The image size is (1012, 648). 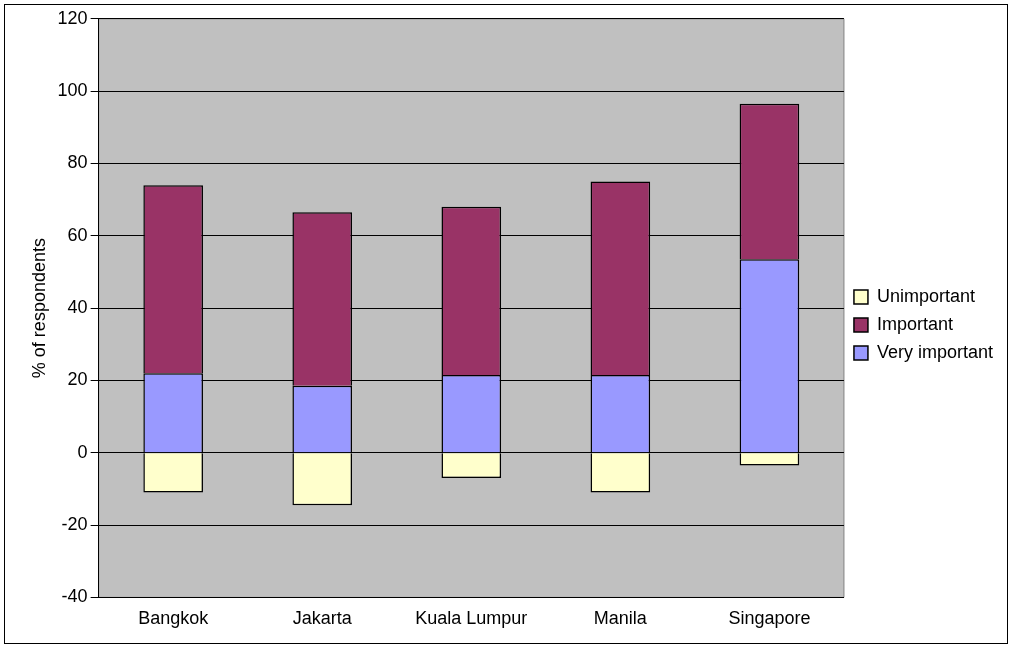 I want to click on legend-label: Very important, so click(x=935, y=351).